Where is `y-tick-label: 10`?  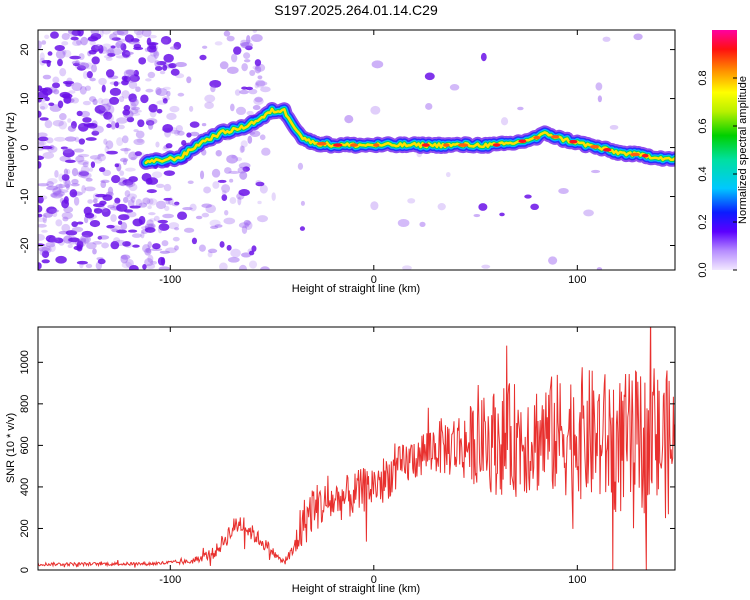
y-tick-label: 10 is located at coordinates (25, 98).